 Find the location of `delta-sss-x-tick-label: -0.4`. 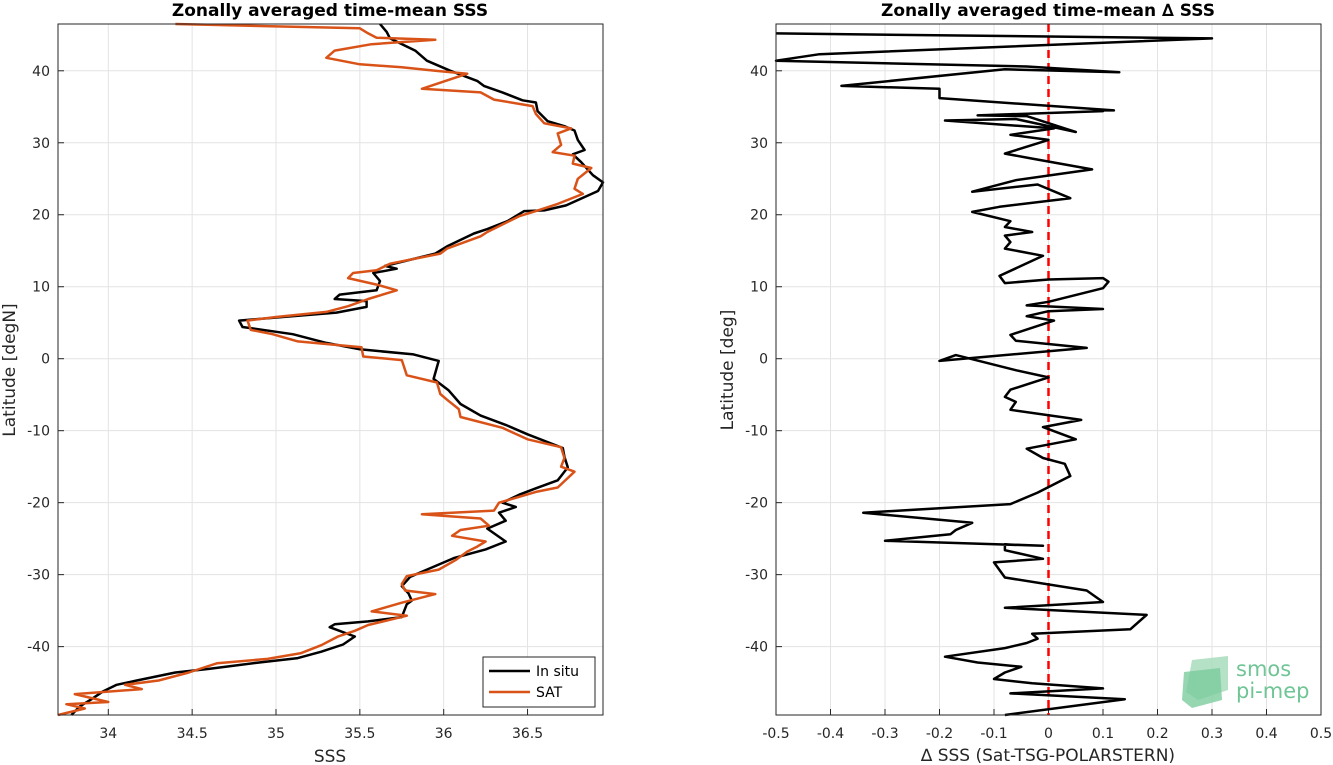

delta-sss-x-tick-label: -0.4 is located at coordinates (830, 734).